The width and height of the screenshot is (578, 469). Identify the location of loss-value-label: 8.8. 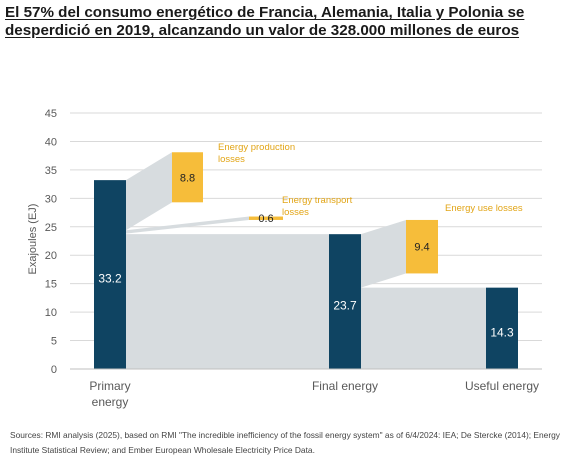
(187, 178).